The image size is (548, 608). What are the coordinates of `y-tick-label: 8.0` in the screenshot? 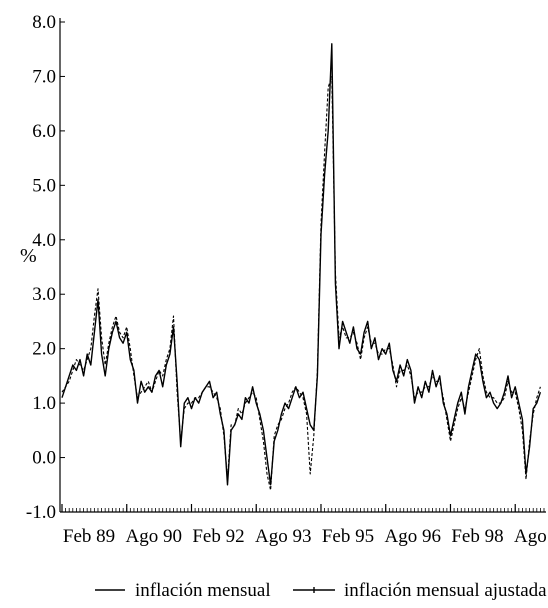 It's located at (44, 22).